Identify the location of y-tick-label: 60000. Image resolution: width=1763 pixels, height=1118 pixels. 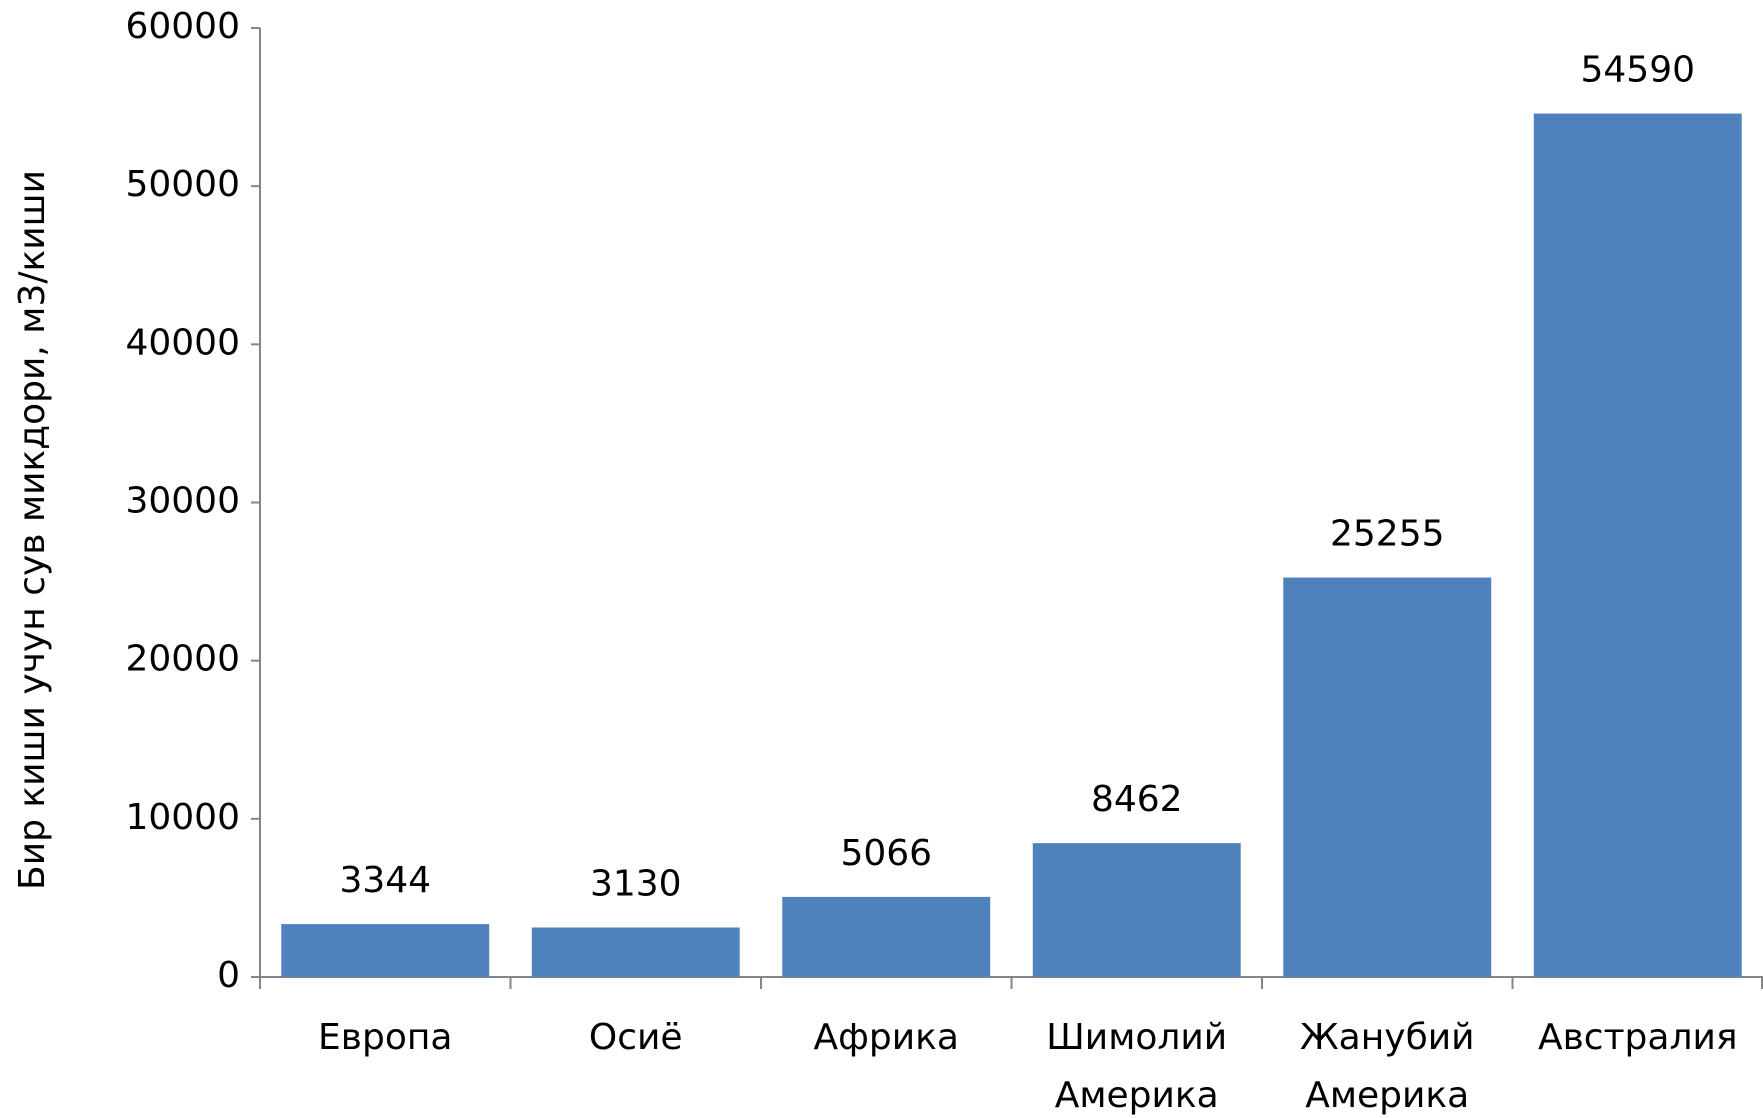
(182, 26).